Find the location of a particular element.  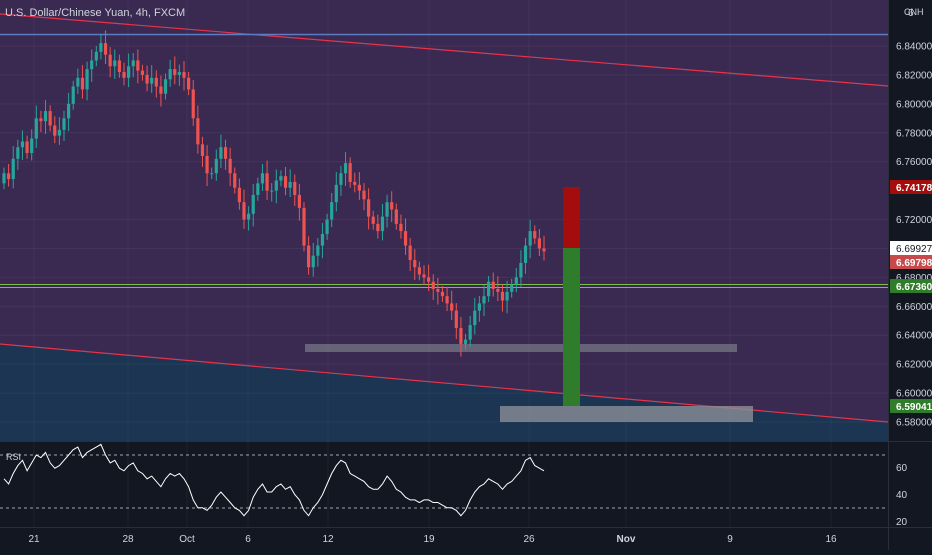

target-zone is located at coordinates (626, 414).